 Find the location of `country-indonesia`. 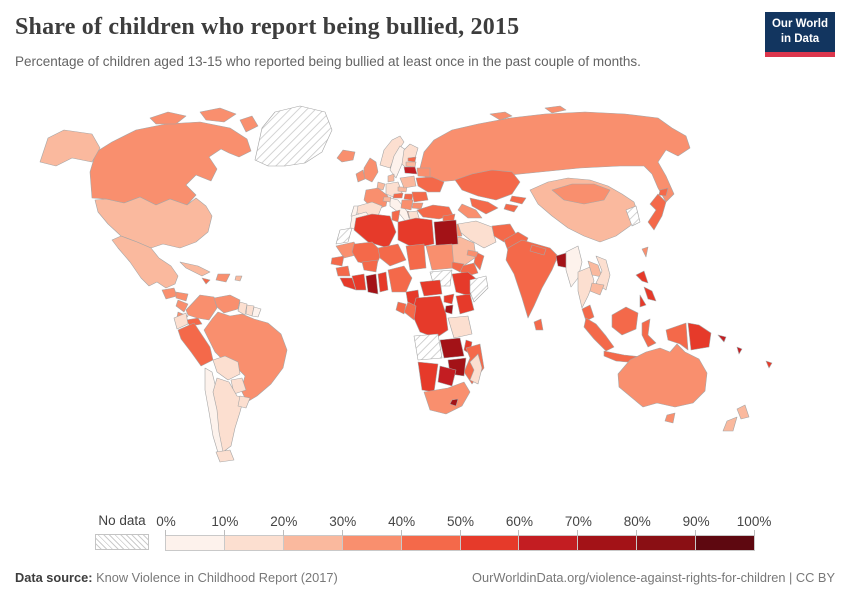

country-indonesia is located at coordinates (649, 333).